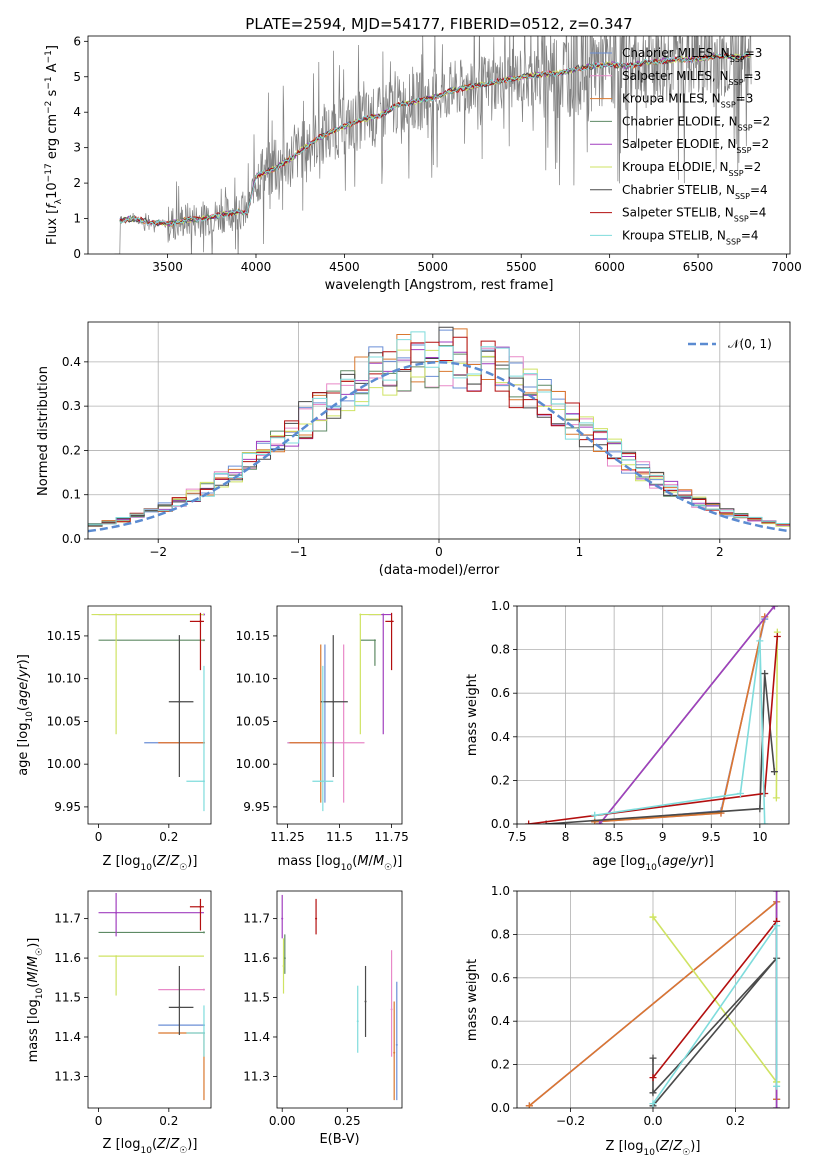  Describe the element at coordinates (49, 107) in the screenshot. I see `label-part: −2` at that location.